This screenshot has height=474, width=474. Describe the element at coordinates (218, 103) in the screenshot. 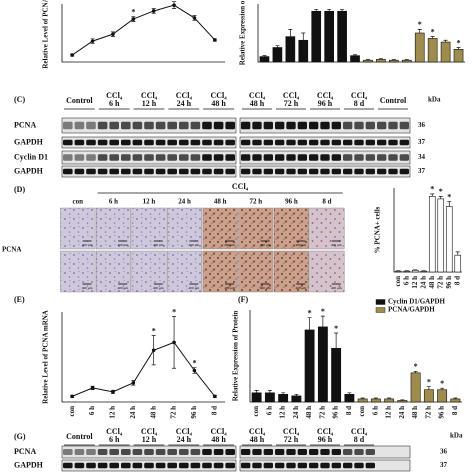

I see `lane-group-time: 48 h` at that location.